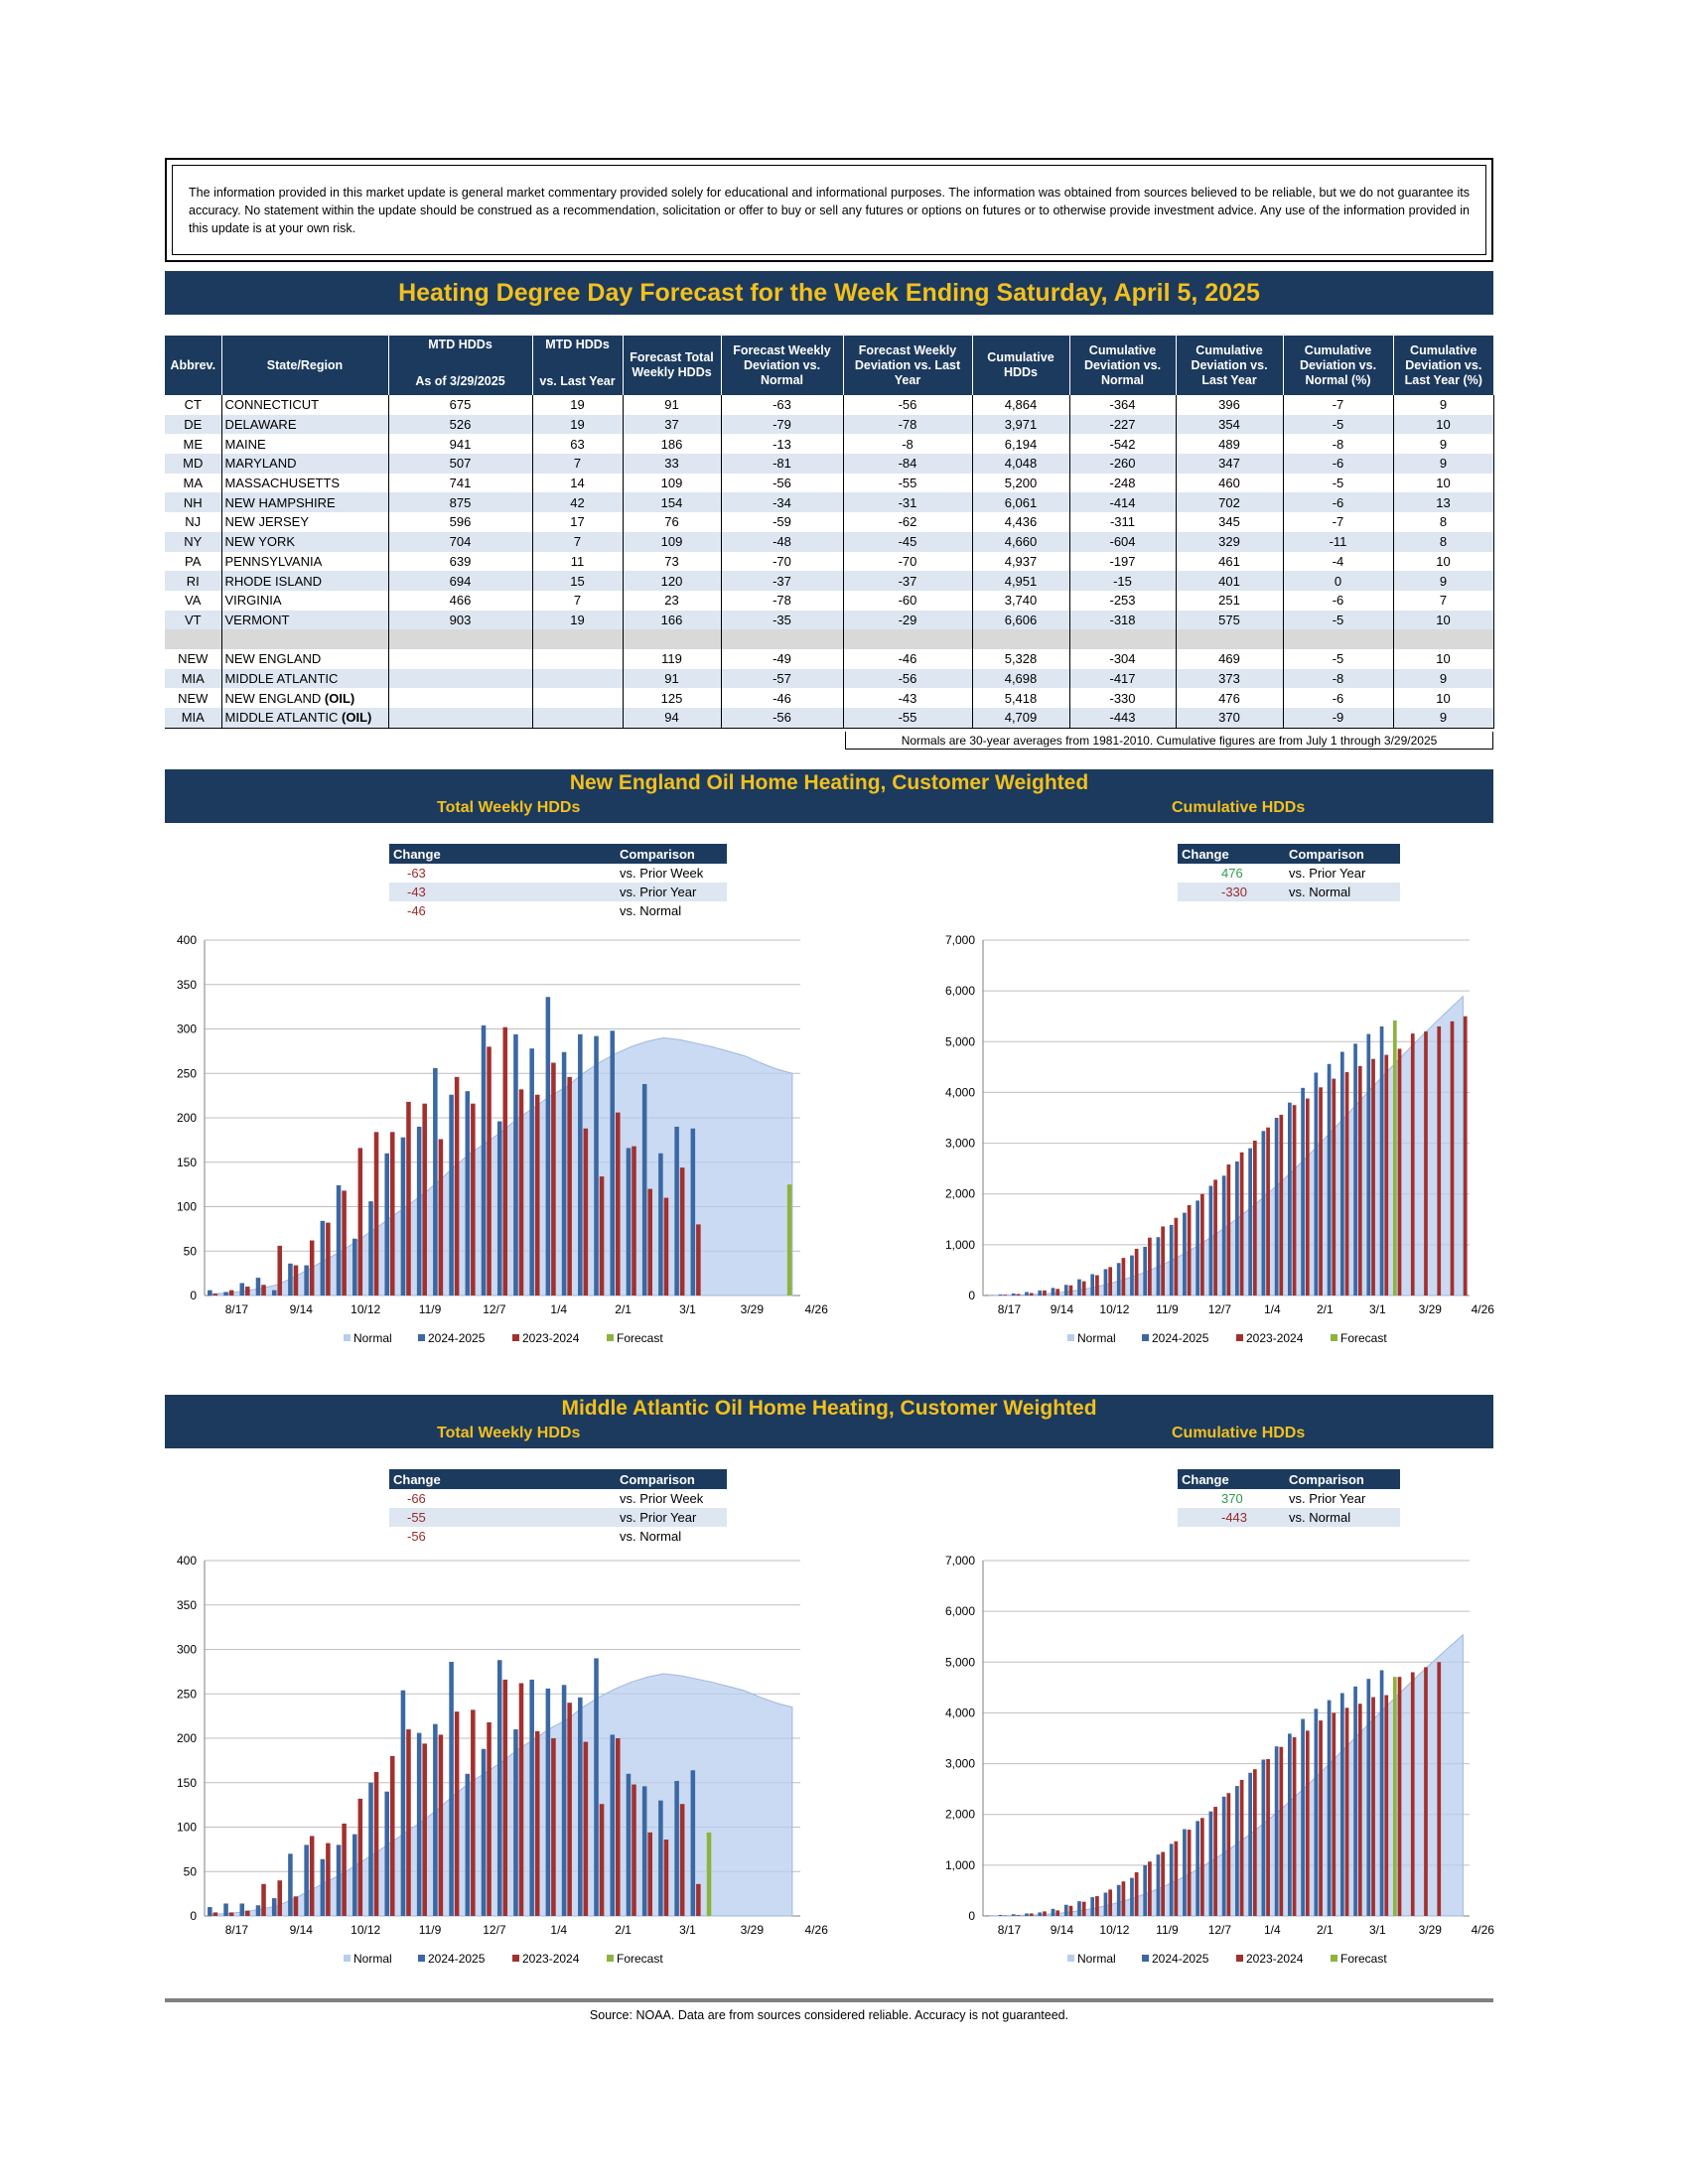 The width and height of the screenshot is (1688, 2184). I want to click on table-cell: 73, so click(672, 561).